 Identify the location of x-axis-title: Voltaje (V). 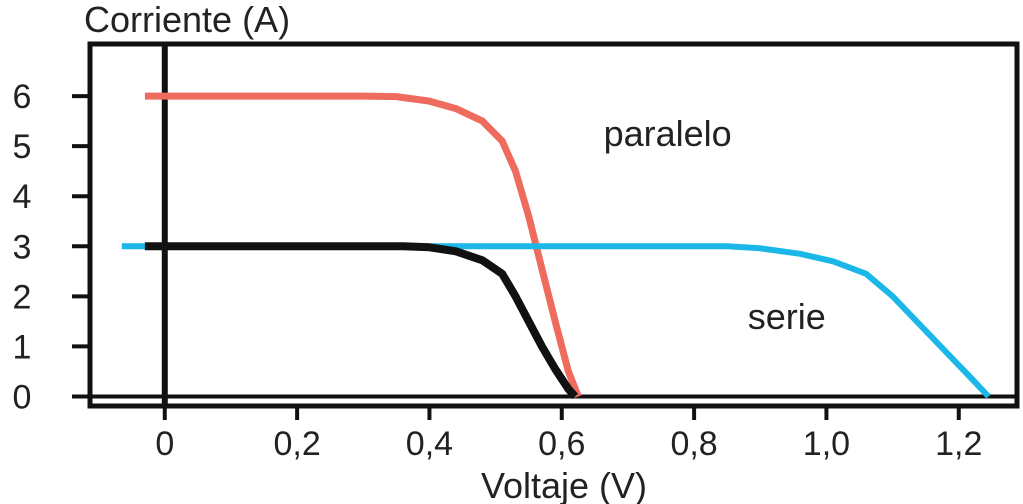
(564, 484).